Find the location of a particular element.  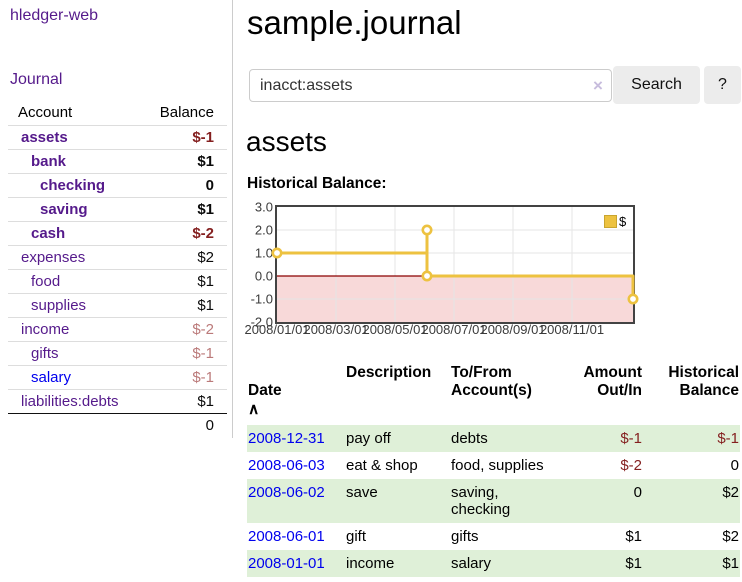

transaction-date-link: 2008-06-02 is located at coordinates (286, 492).